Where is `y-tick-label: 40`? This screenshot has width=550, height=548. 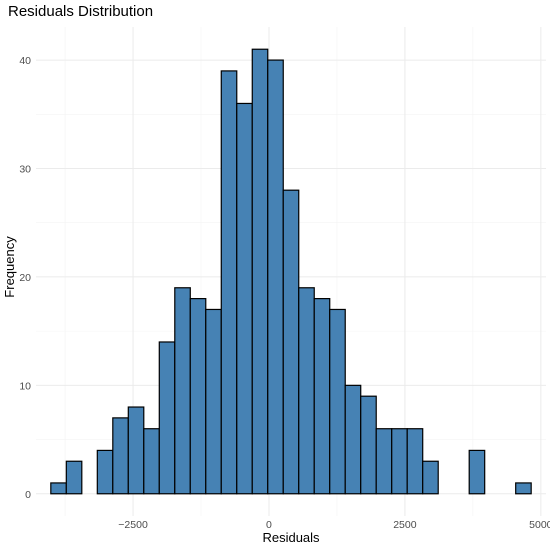
y-tick-label: 40 is located at coordinates (25, 61).